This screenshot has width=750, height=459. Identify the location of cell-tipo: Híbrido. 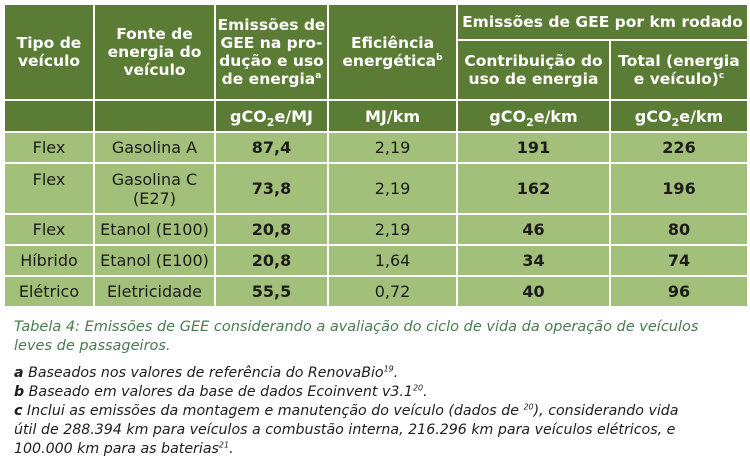
(49, 260).